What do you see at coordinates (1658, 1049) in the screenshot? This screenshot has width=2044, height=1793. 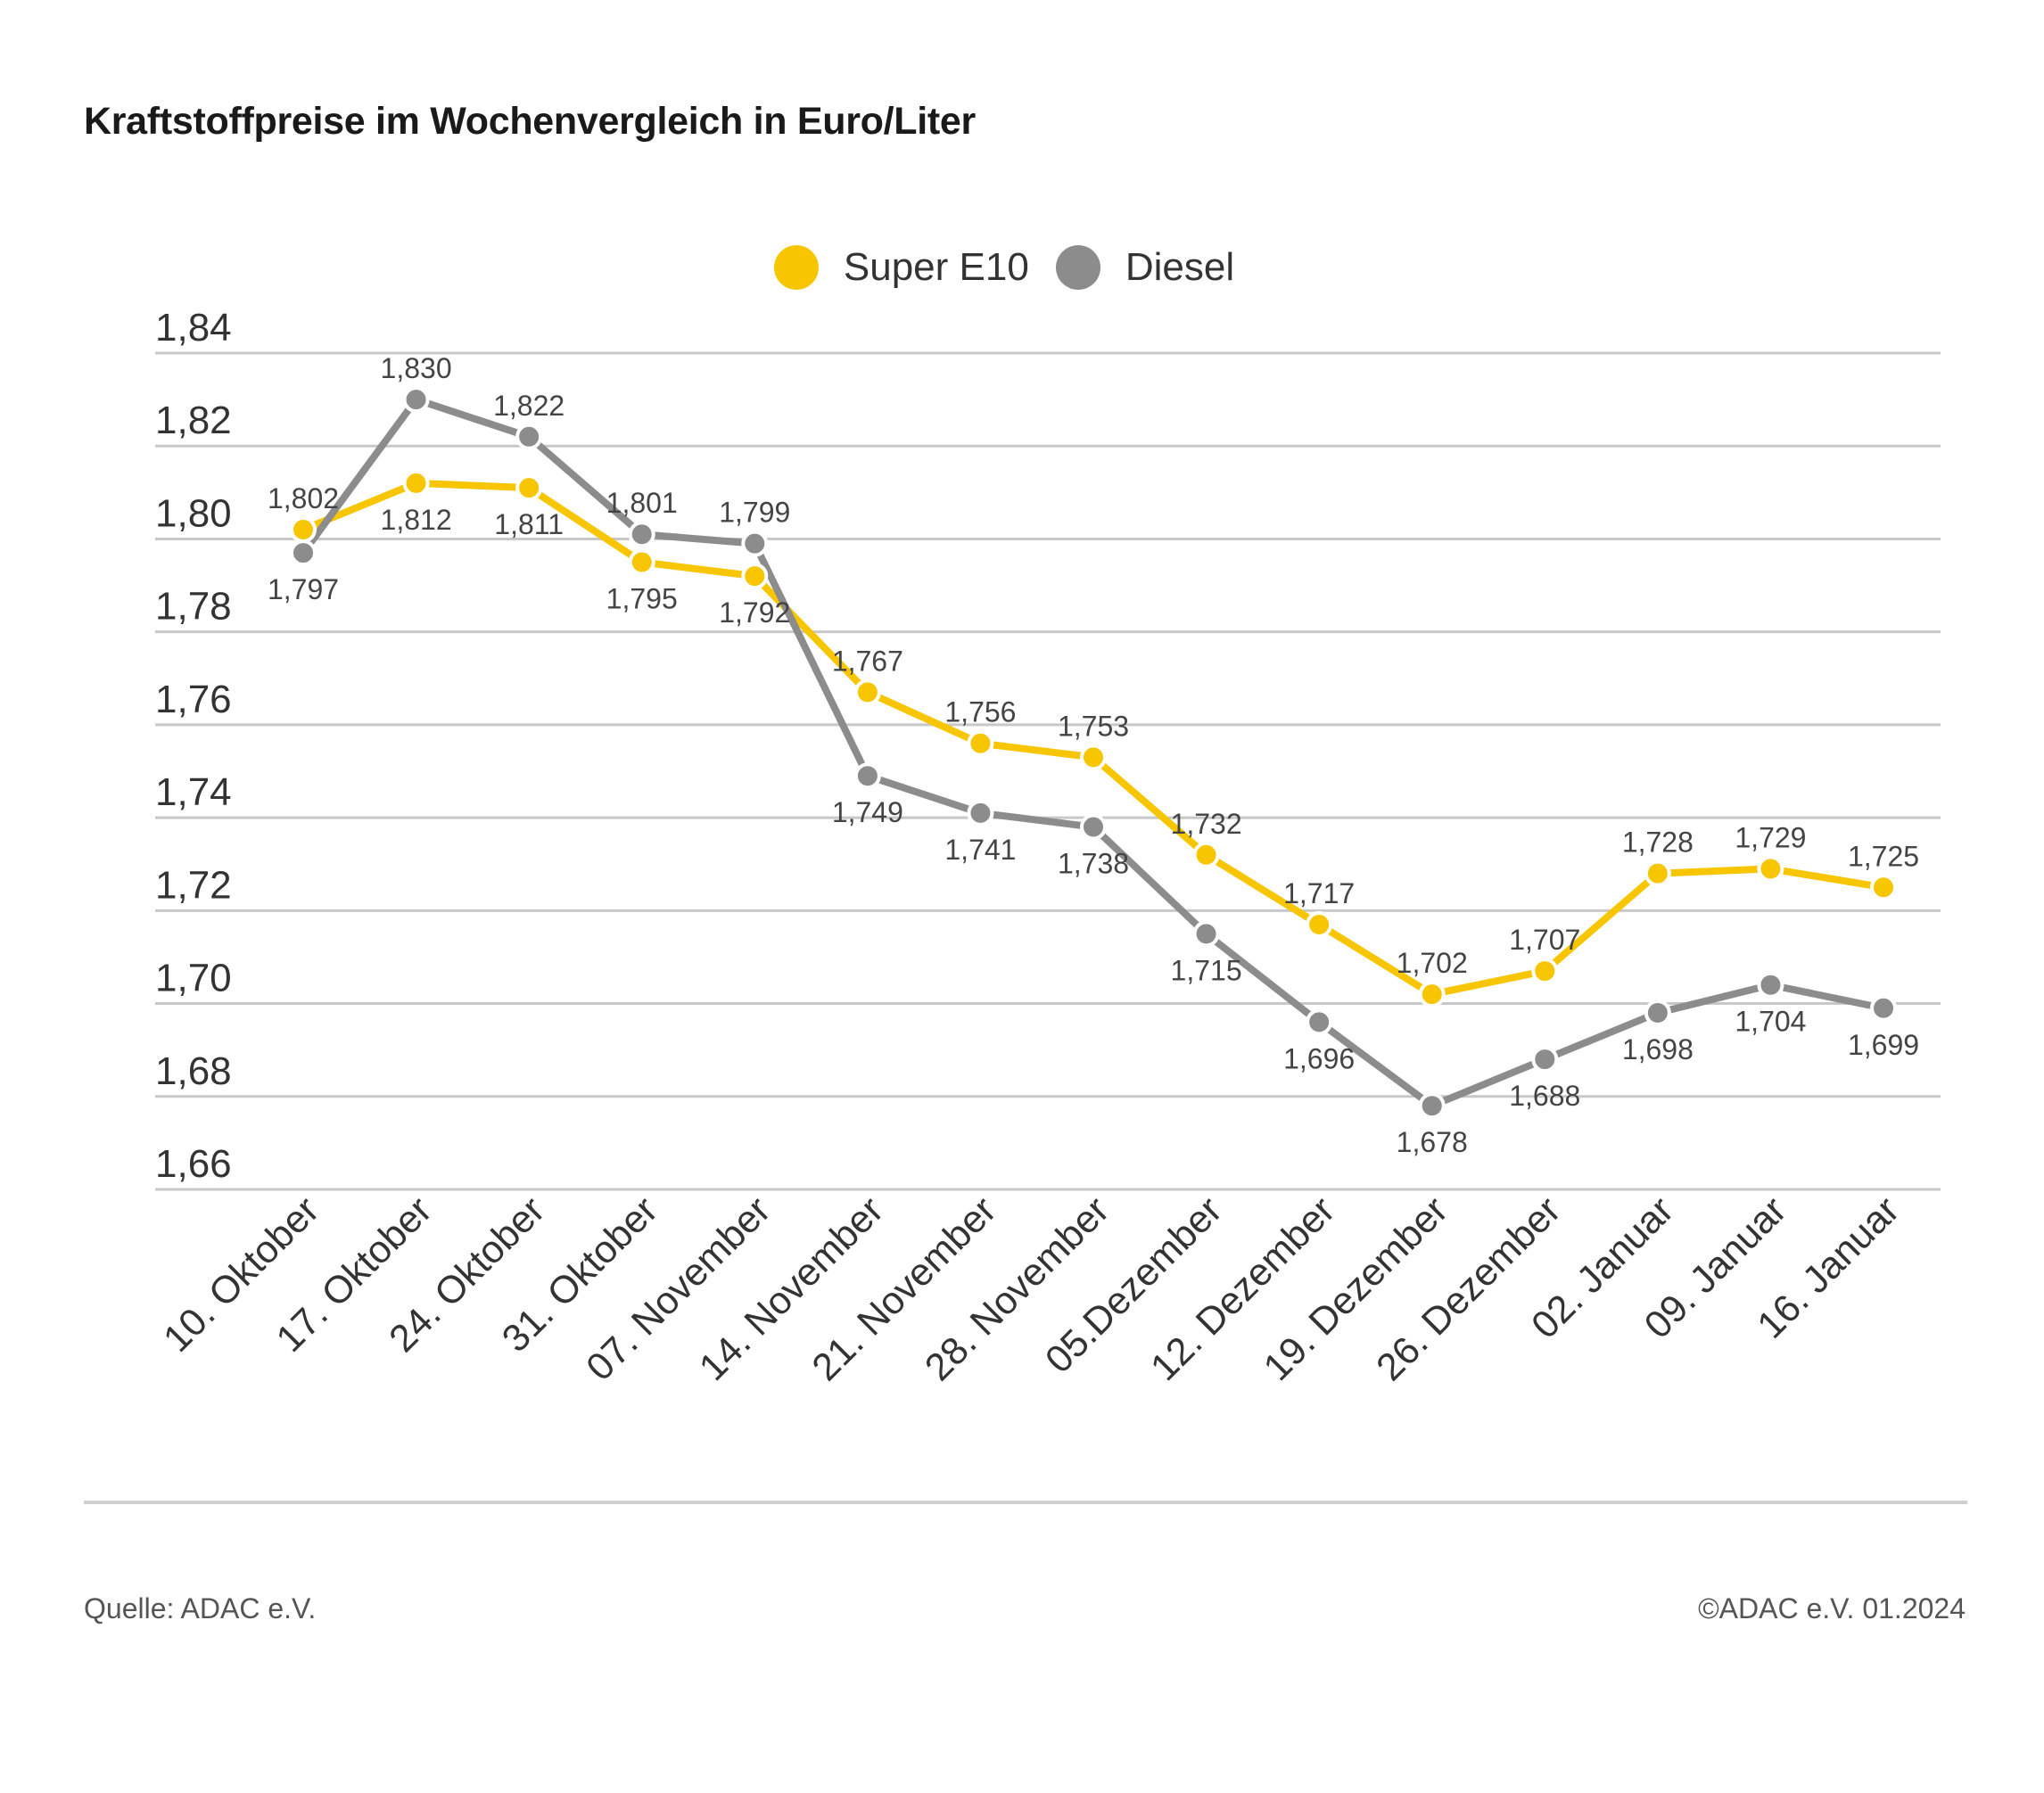 I see `data-label-diesel: 1,698` at bounding box center [1658, 1049].